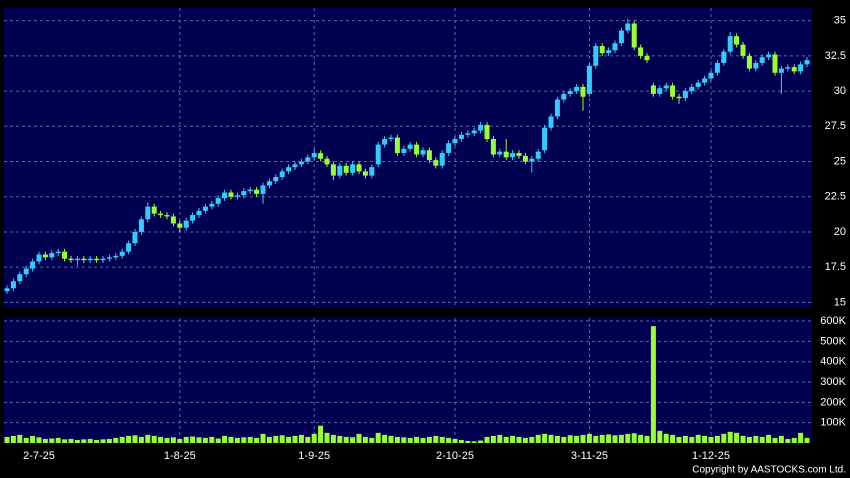 Image resolution: width=850 pixels, height=478 pixels. What do you see at coordinates (455, 456) in the screenshot?
I see `x-tick-label: 2-10-25` at bounding box center [455, 456].